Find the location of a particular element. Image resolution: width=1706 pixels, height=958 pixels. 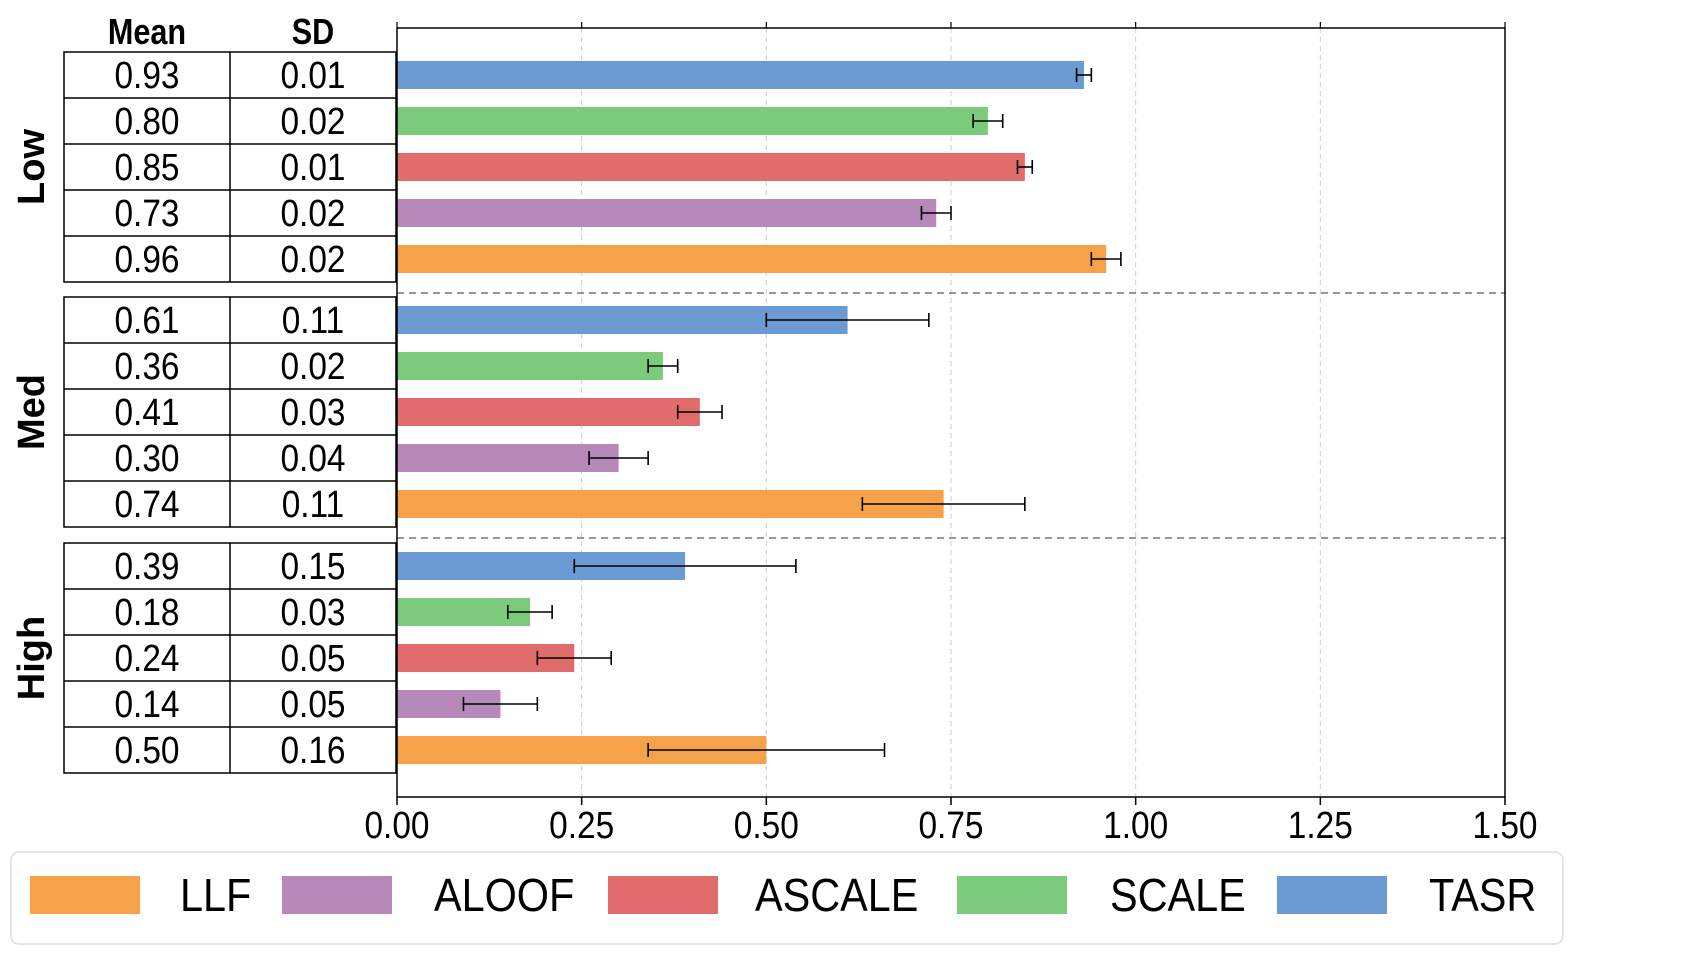

mean-cell: 0.41 is located at coordinates (146, 412).